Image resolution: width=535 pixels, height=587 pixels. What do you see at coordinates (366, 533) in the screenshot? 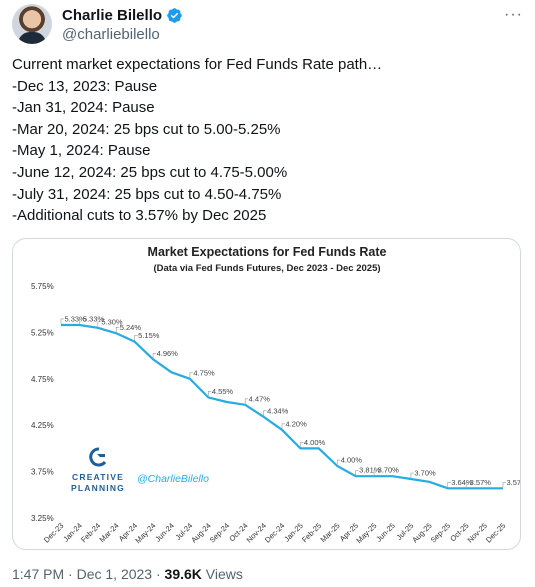
I see `x-tick-label: May-25` at bounding box center [366, 533].